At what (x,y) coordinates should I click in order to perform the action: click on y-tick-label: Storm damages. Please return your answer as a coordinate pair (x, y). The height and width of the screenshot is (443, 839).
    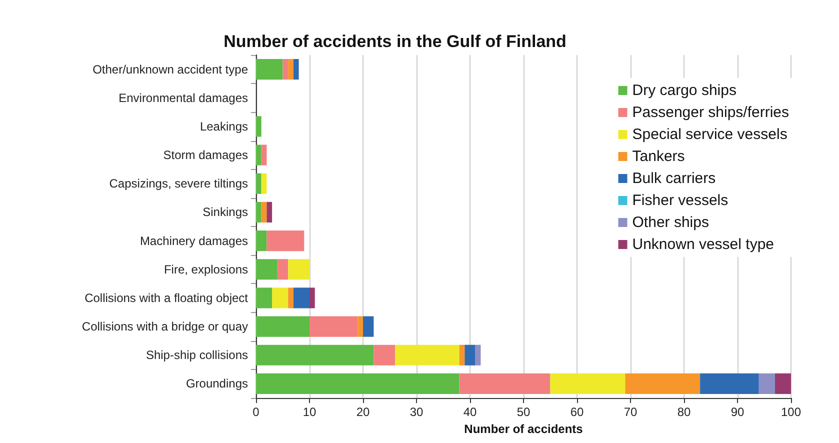
    Looking at the image, I should click on (205, 155).